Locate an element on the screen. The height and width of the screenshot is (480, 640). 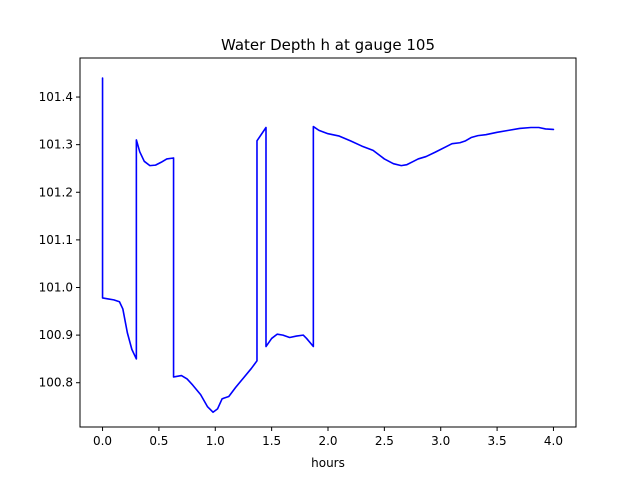
x-tick-label: 3.0 is located at coordinates (440, 441).